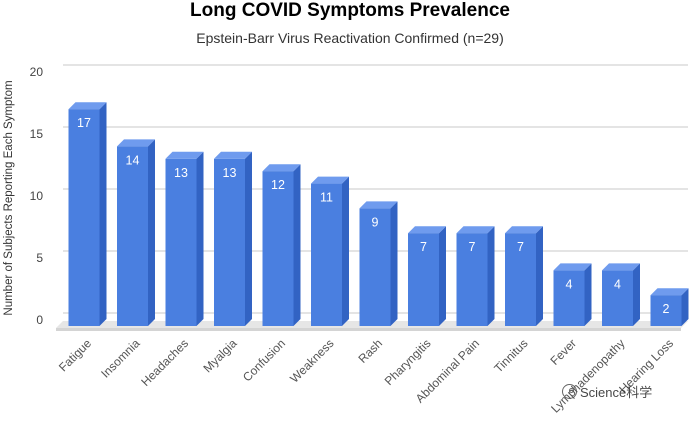 The width and height of the screenshot is (700, 423). Describe the element at coordinates (569, 391) in the screenshot. I see `chat-bubble-icon` at that location.